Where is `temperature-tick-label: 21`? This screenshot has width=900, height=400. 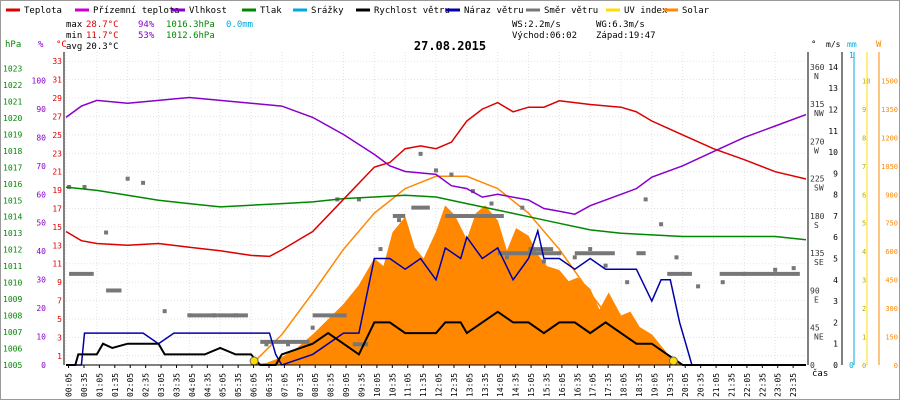 temperature-tick-label: 21 is located at coordinates (57, 172).